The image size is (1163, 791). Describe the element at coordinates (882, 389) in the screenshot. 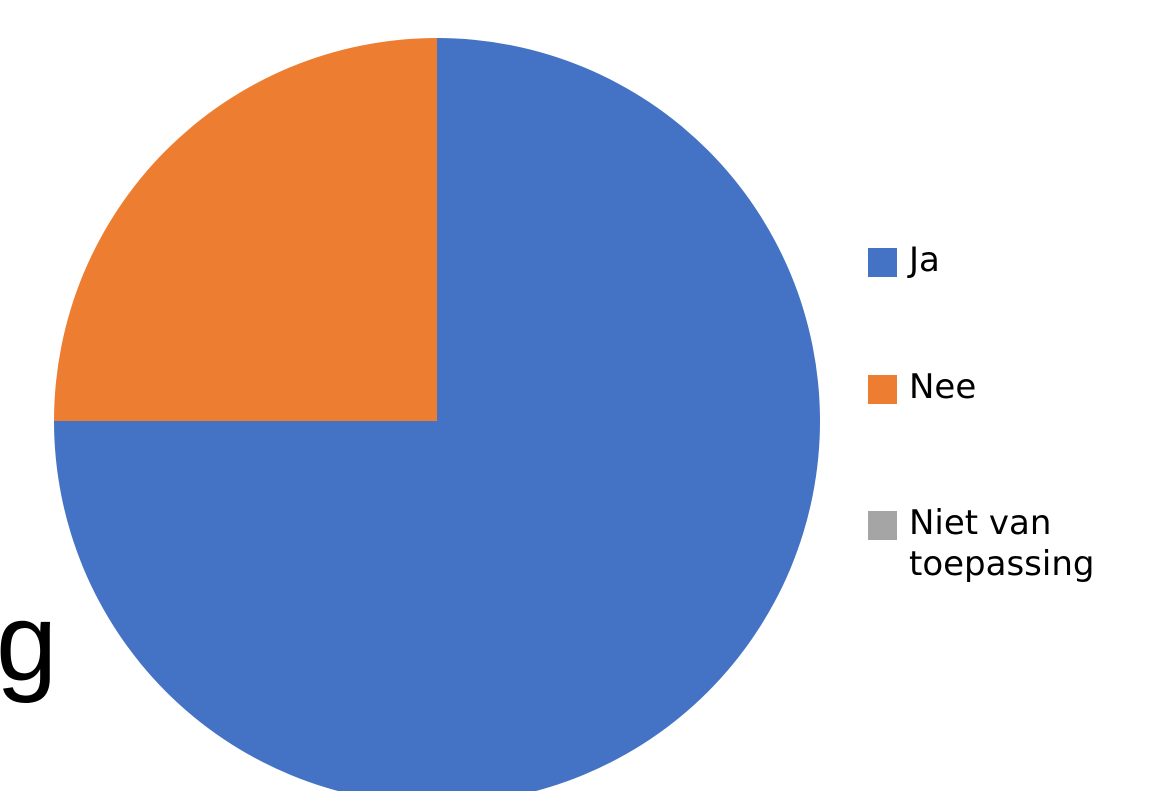

I see `legend-swatch-nee` at that location.